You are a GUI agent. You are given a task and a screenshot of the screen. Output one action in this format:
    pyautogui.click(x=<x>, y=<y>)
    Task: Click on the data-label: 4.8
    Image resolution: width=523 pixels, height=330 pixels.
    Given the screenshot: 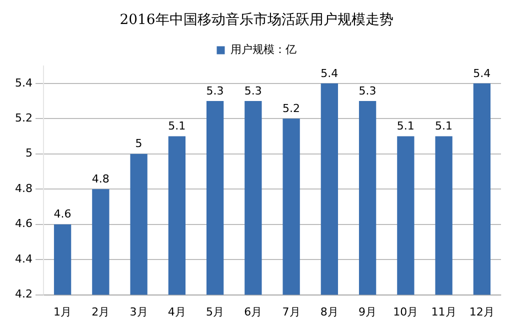 What is the action you would take?
    pyautogui.click(x=101, y=179)
    